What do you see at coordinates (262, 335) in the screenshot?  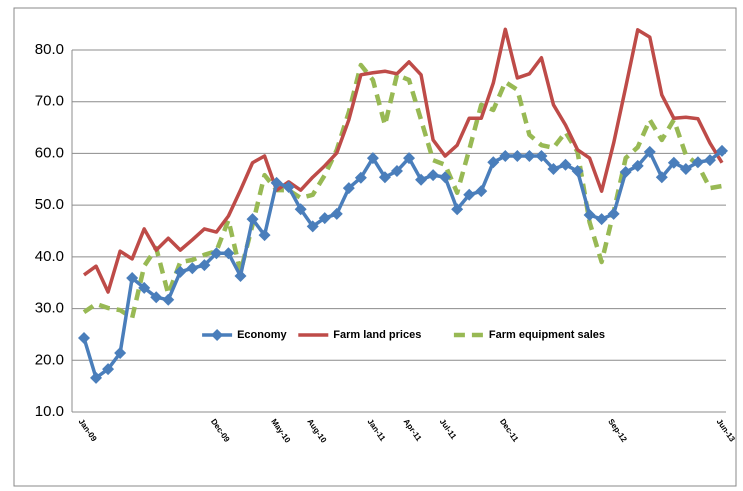 I see `legend-label: Economy` at bounding box center [262, 335].